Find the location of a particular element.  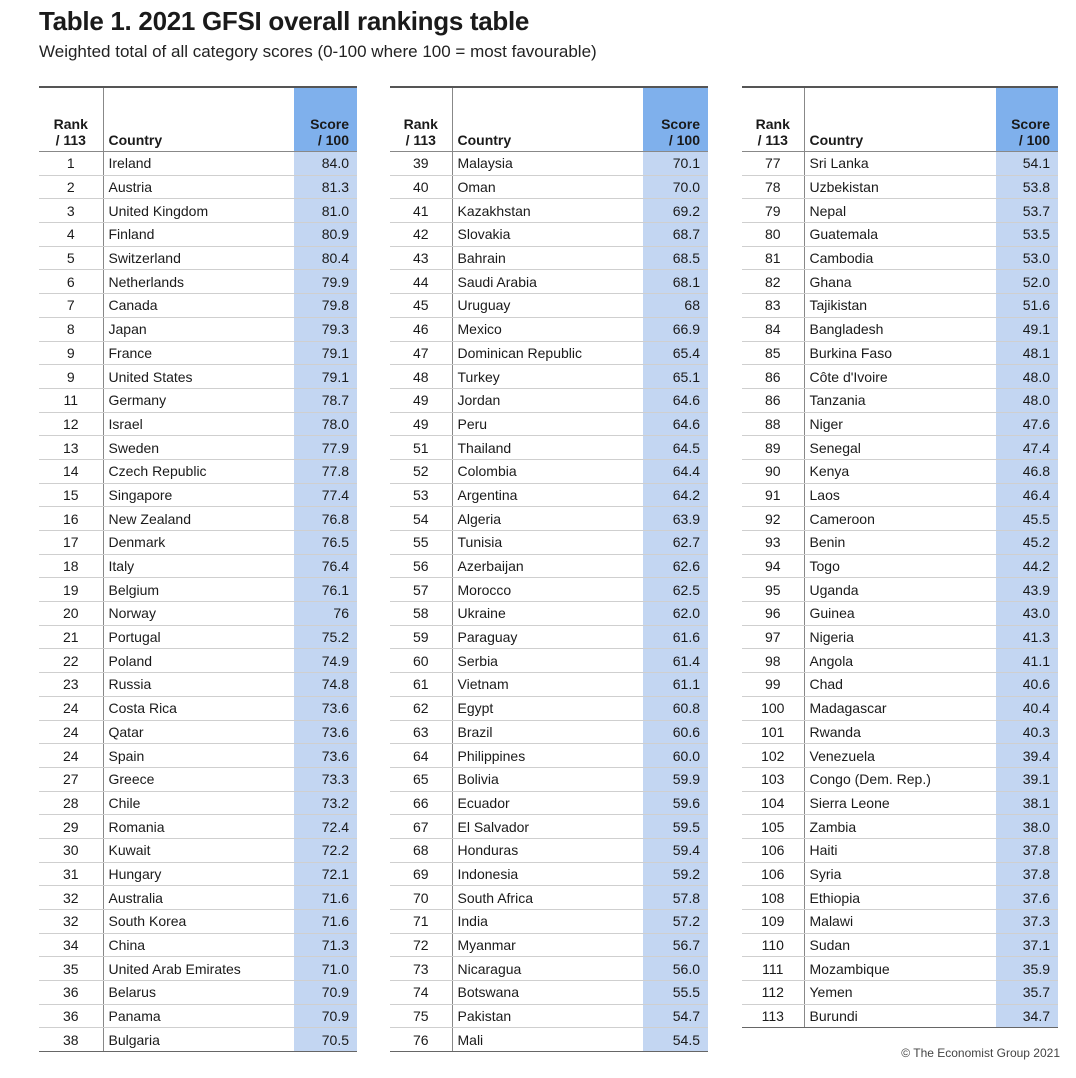

rank-cell: 28 is located at coordinates (71, 803).